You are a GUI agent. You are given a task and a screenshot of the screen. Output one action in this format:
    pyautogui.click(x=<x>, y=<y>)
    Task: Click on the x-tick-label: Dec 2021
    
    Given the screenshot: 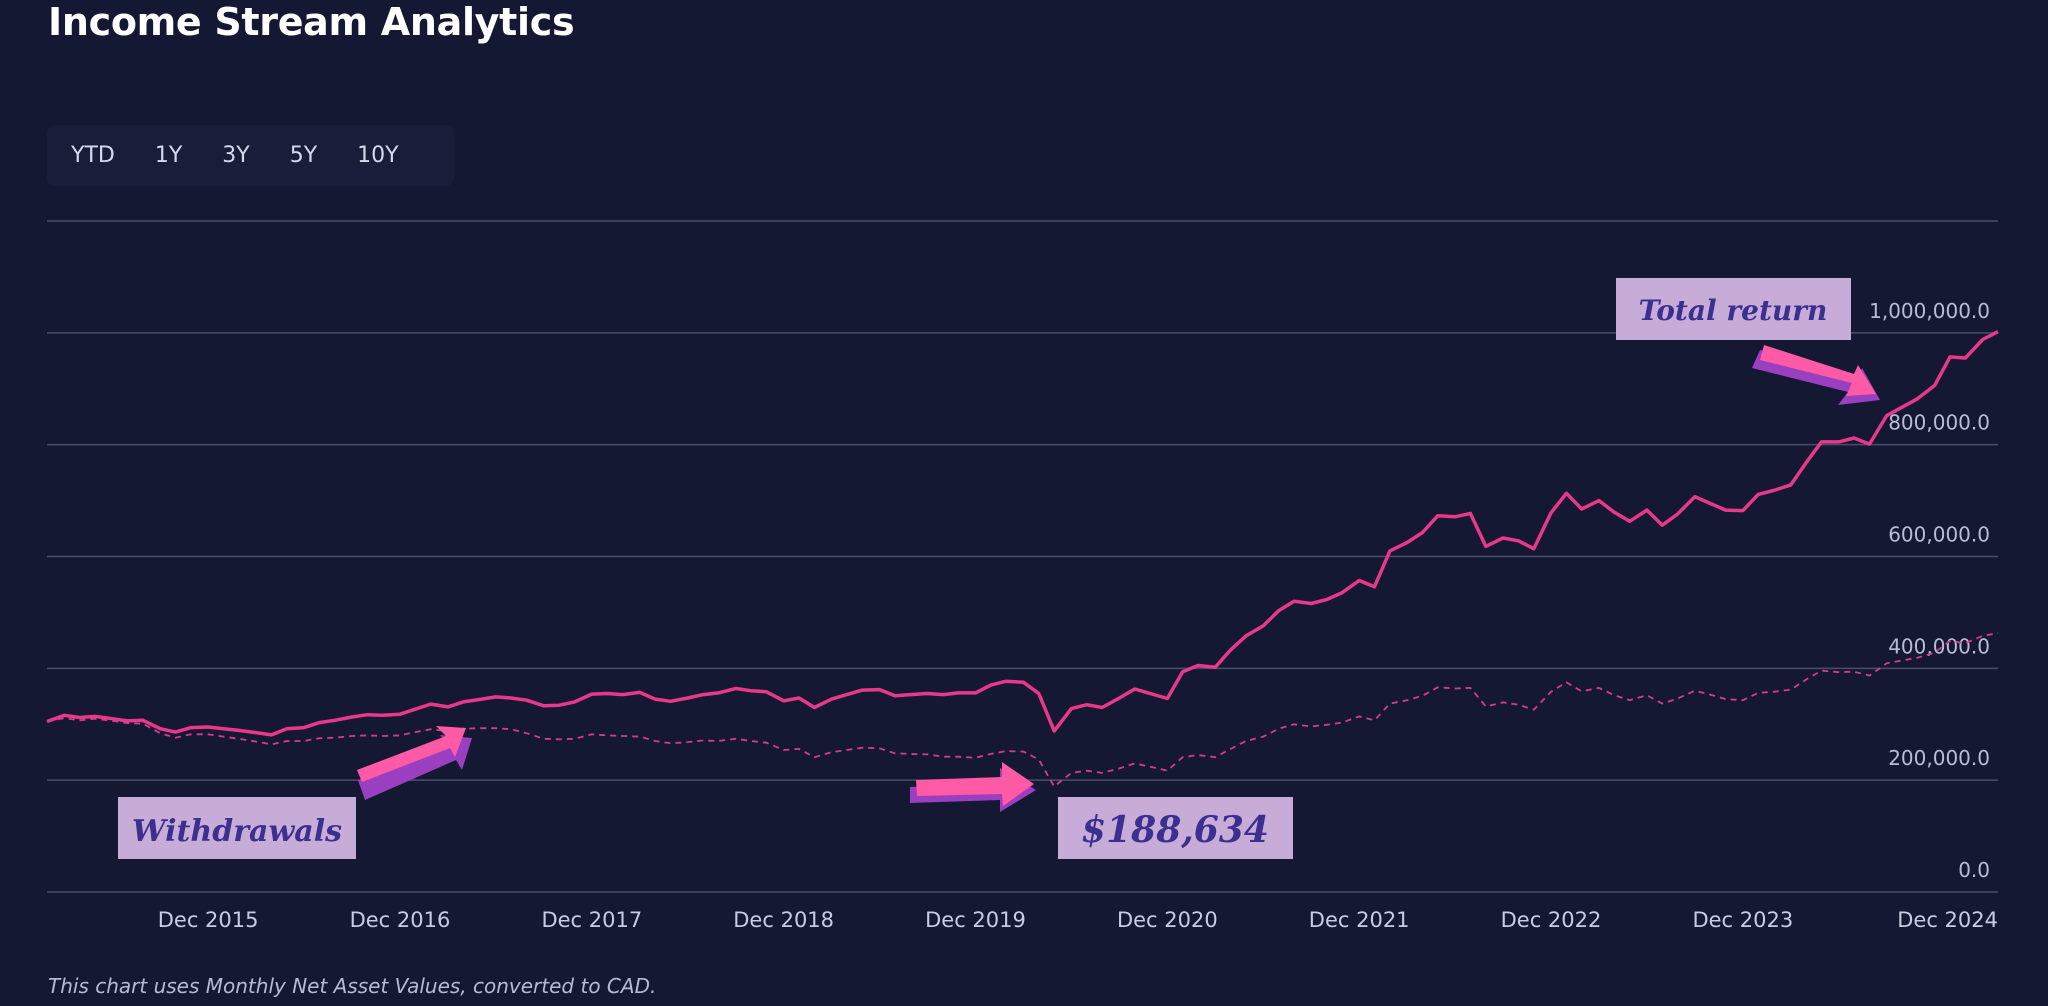 What is the action you would take?
    pyautogui.click(x=1359, y=920)
    